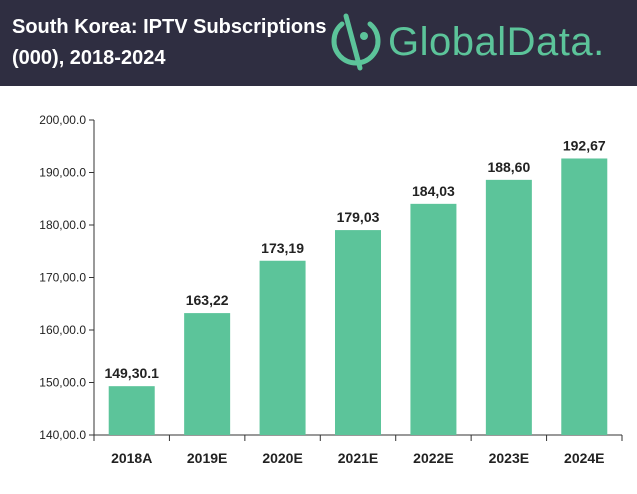 This screenshot has height=494, width=637. Describe the element at coordinates (584, 458) in the screenshot. I see `x-tick-label: 2024E` at that location.